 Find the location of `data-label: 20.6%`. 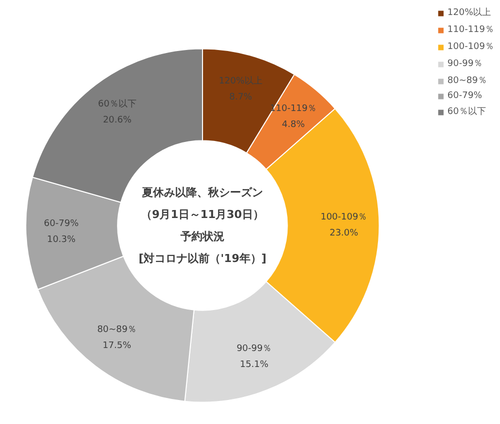

data-label: 20.6% is located at coordinates (117, 121).